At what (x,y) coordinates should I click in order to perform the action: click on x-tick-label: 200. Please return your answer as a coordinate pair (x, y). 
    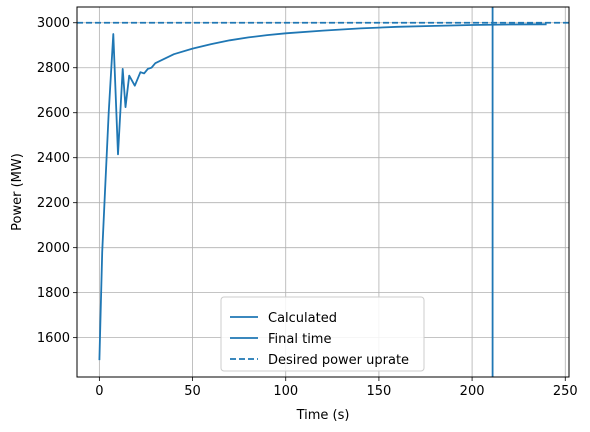
    Looking at the image, I should click on (472, 391).